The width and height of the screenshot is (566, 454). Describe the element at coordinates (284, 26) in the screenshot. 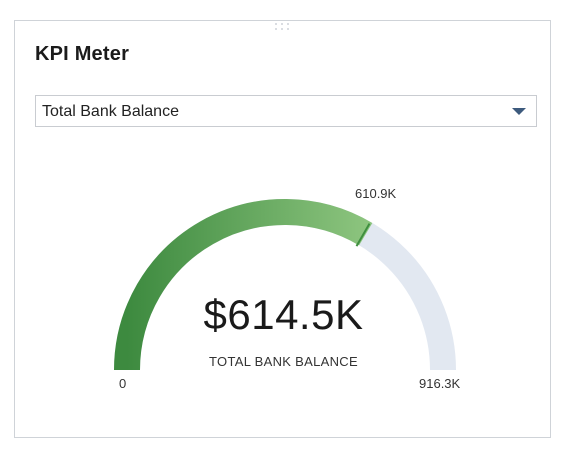

I see `drag-handle-icon` at that location.